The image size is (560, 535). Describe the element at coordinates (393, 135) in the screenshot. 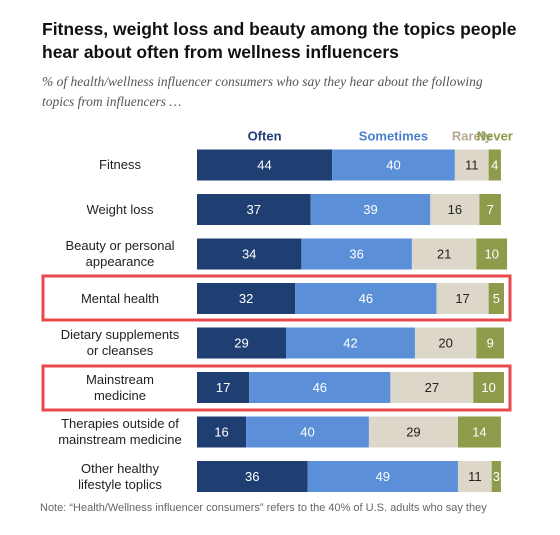

I see `legend-label: Sometimes` at that location.